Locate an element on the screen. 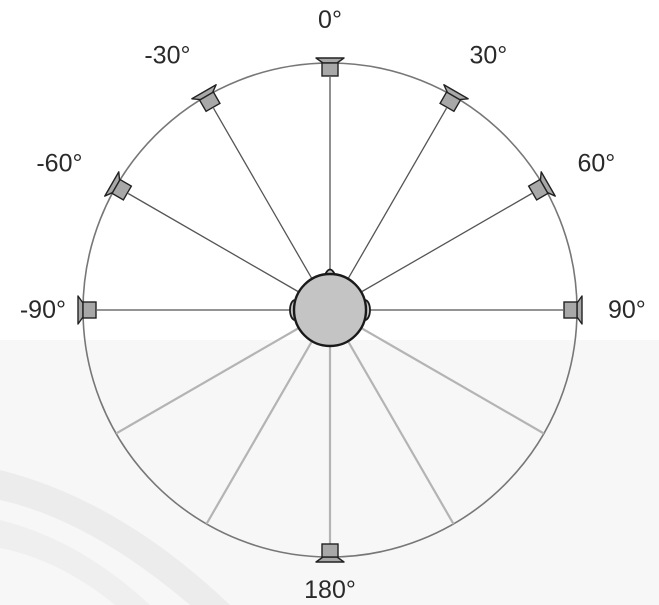  speaker-30-icon is located at coordinates (454, 98).